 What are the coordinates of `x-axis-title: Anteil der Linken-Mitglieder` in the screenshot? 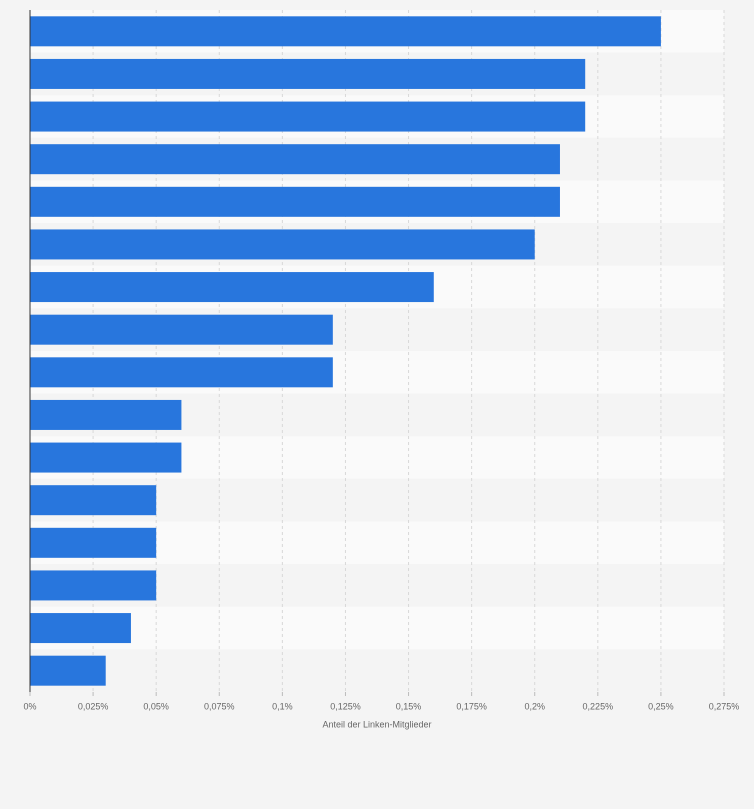 It's located at (376, 724).